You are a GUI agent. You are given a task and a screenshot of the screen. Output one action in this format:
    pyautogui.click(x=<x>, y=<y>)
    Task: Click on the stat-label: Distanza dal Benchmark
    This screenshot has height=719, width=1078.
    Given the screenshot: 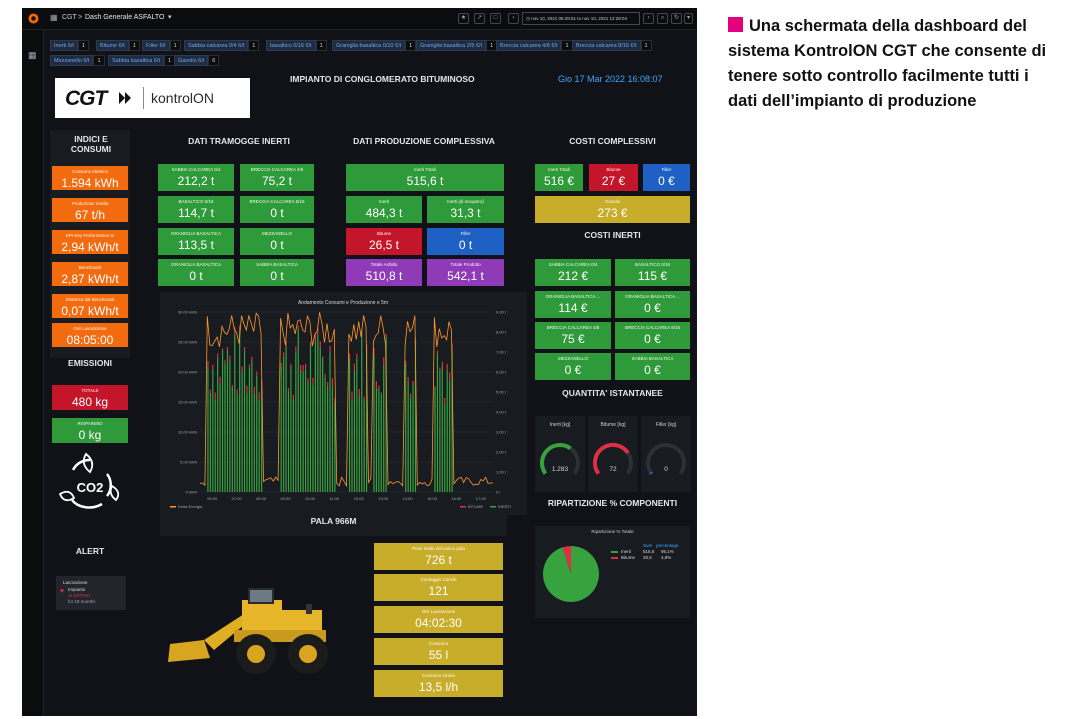 What is the action you would take?
    pyautogui.click(x=90, y=299)
    